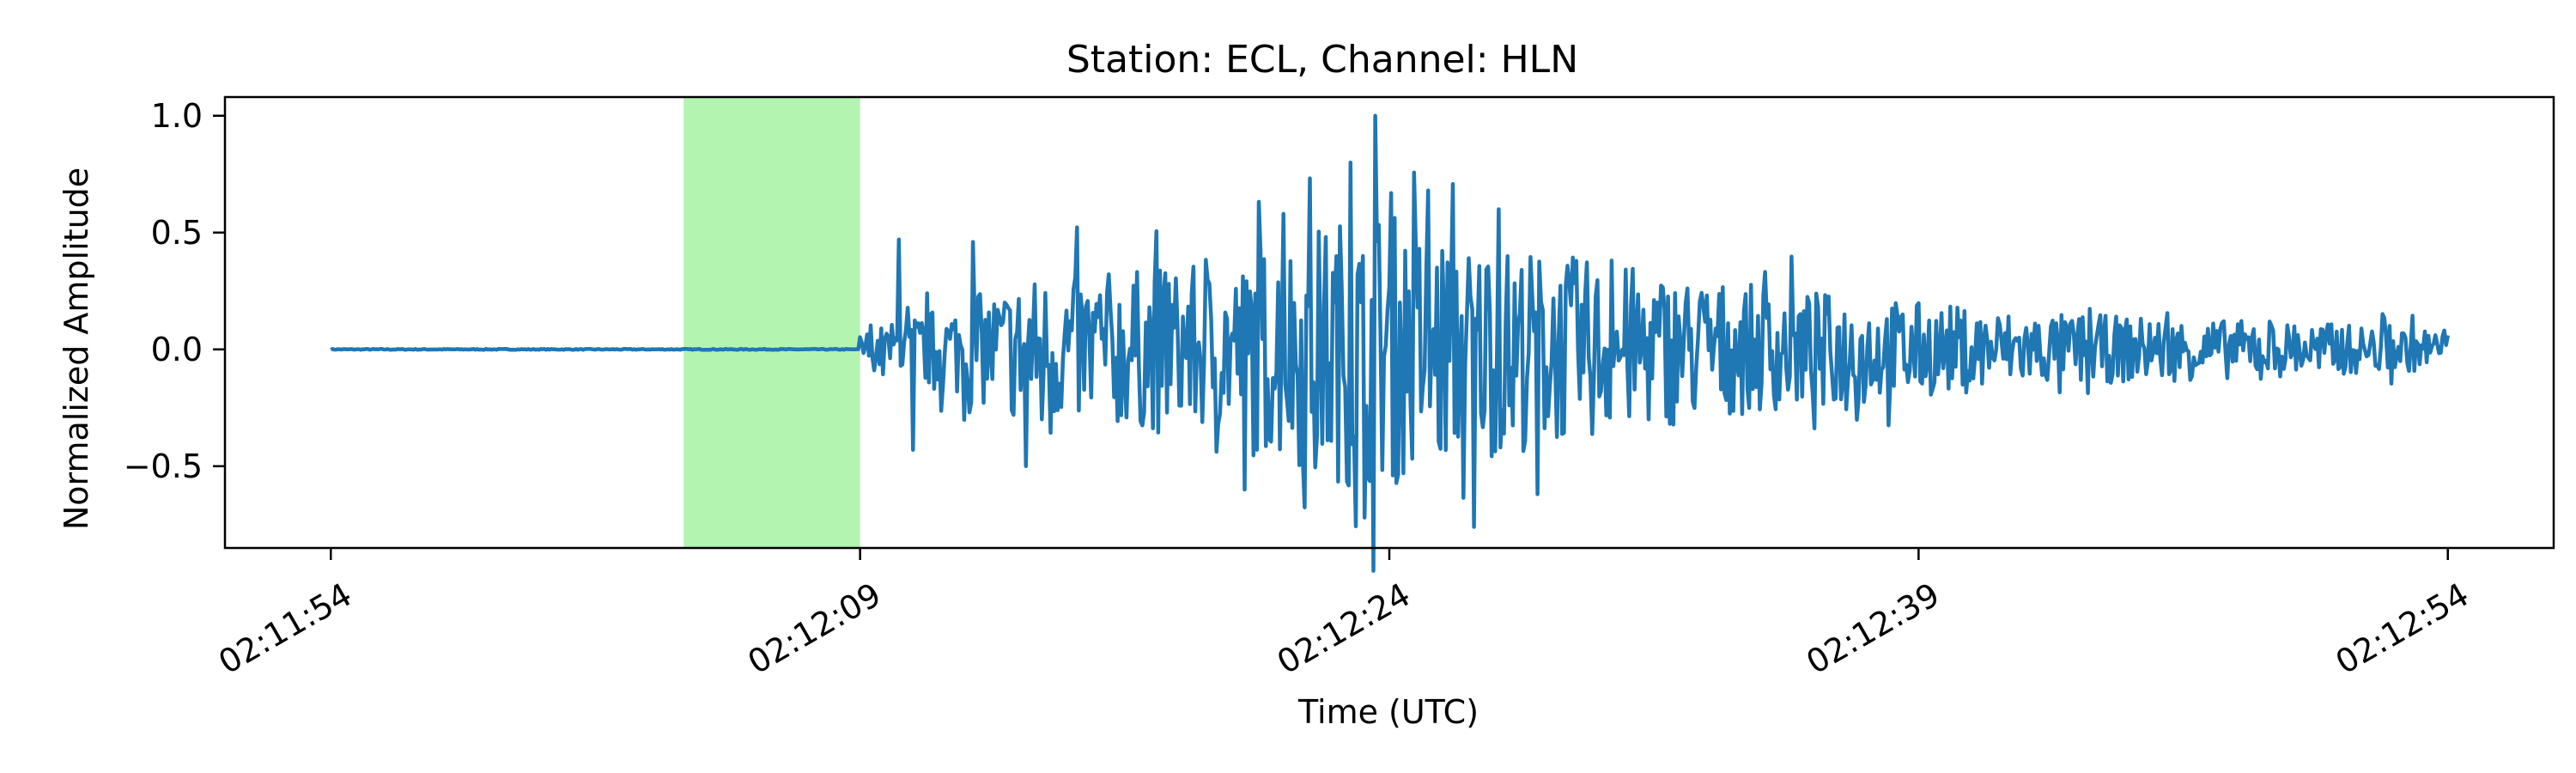  I want to click on x-axis-label: Time (UTC), so click(1388, 712).